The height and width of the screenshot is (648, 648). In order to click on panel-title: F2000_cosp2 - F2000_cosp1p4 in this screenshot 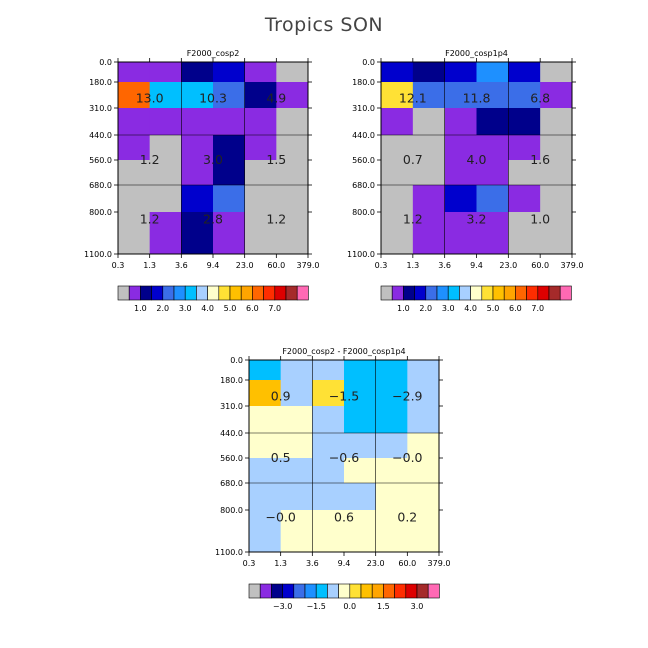, I will do `click(343, 351)`.